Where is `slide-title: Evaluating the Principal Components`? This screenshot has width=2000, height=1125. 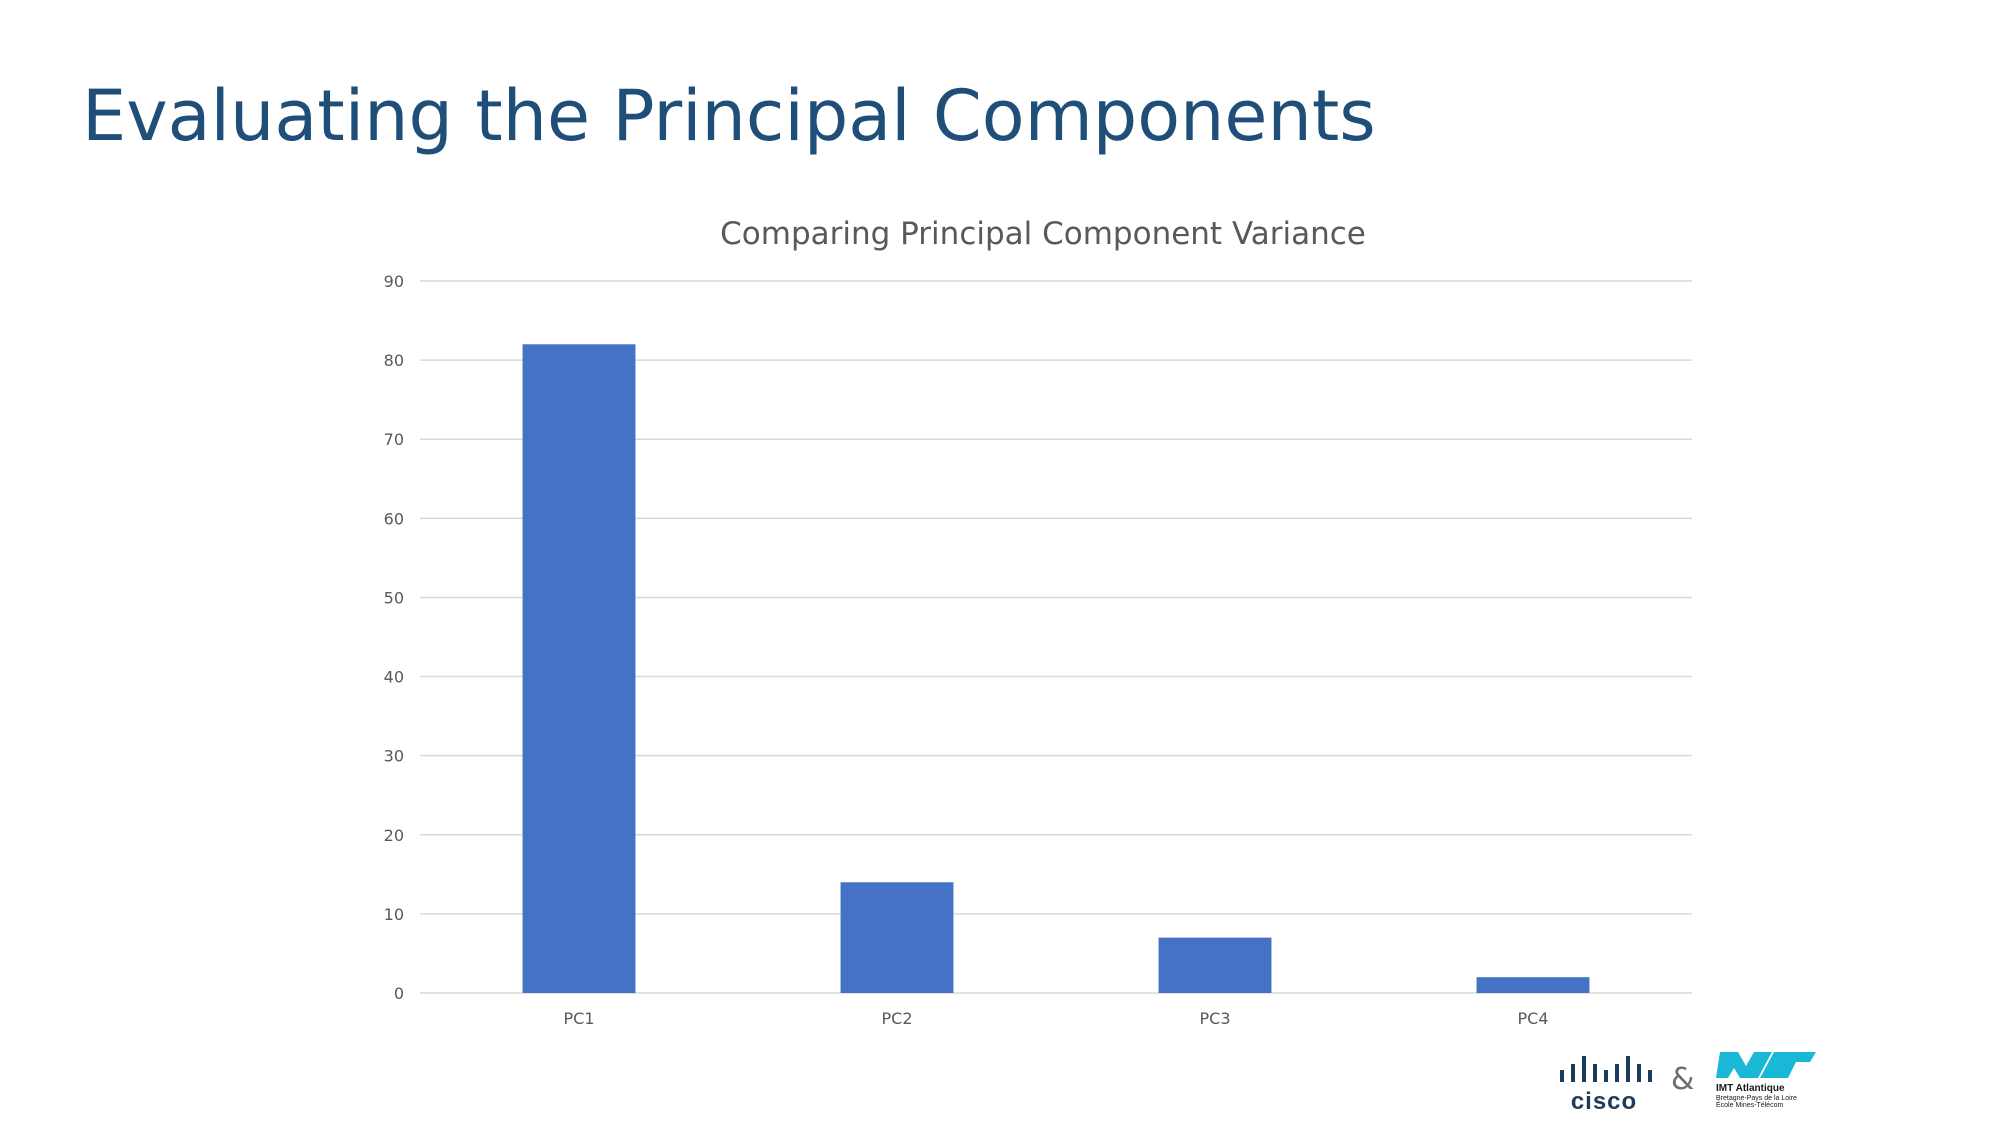
slide-title: Evaluating the Principal Components is located at coordinates (729, 116).